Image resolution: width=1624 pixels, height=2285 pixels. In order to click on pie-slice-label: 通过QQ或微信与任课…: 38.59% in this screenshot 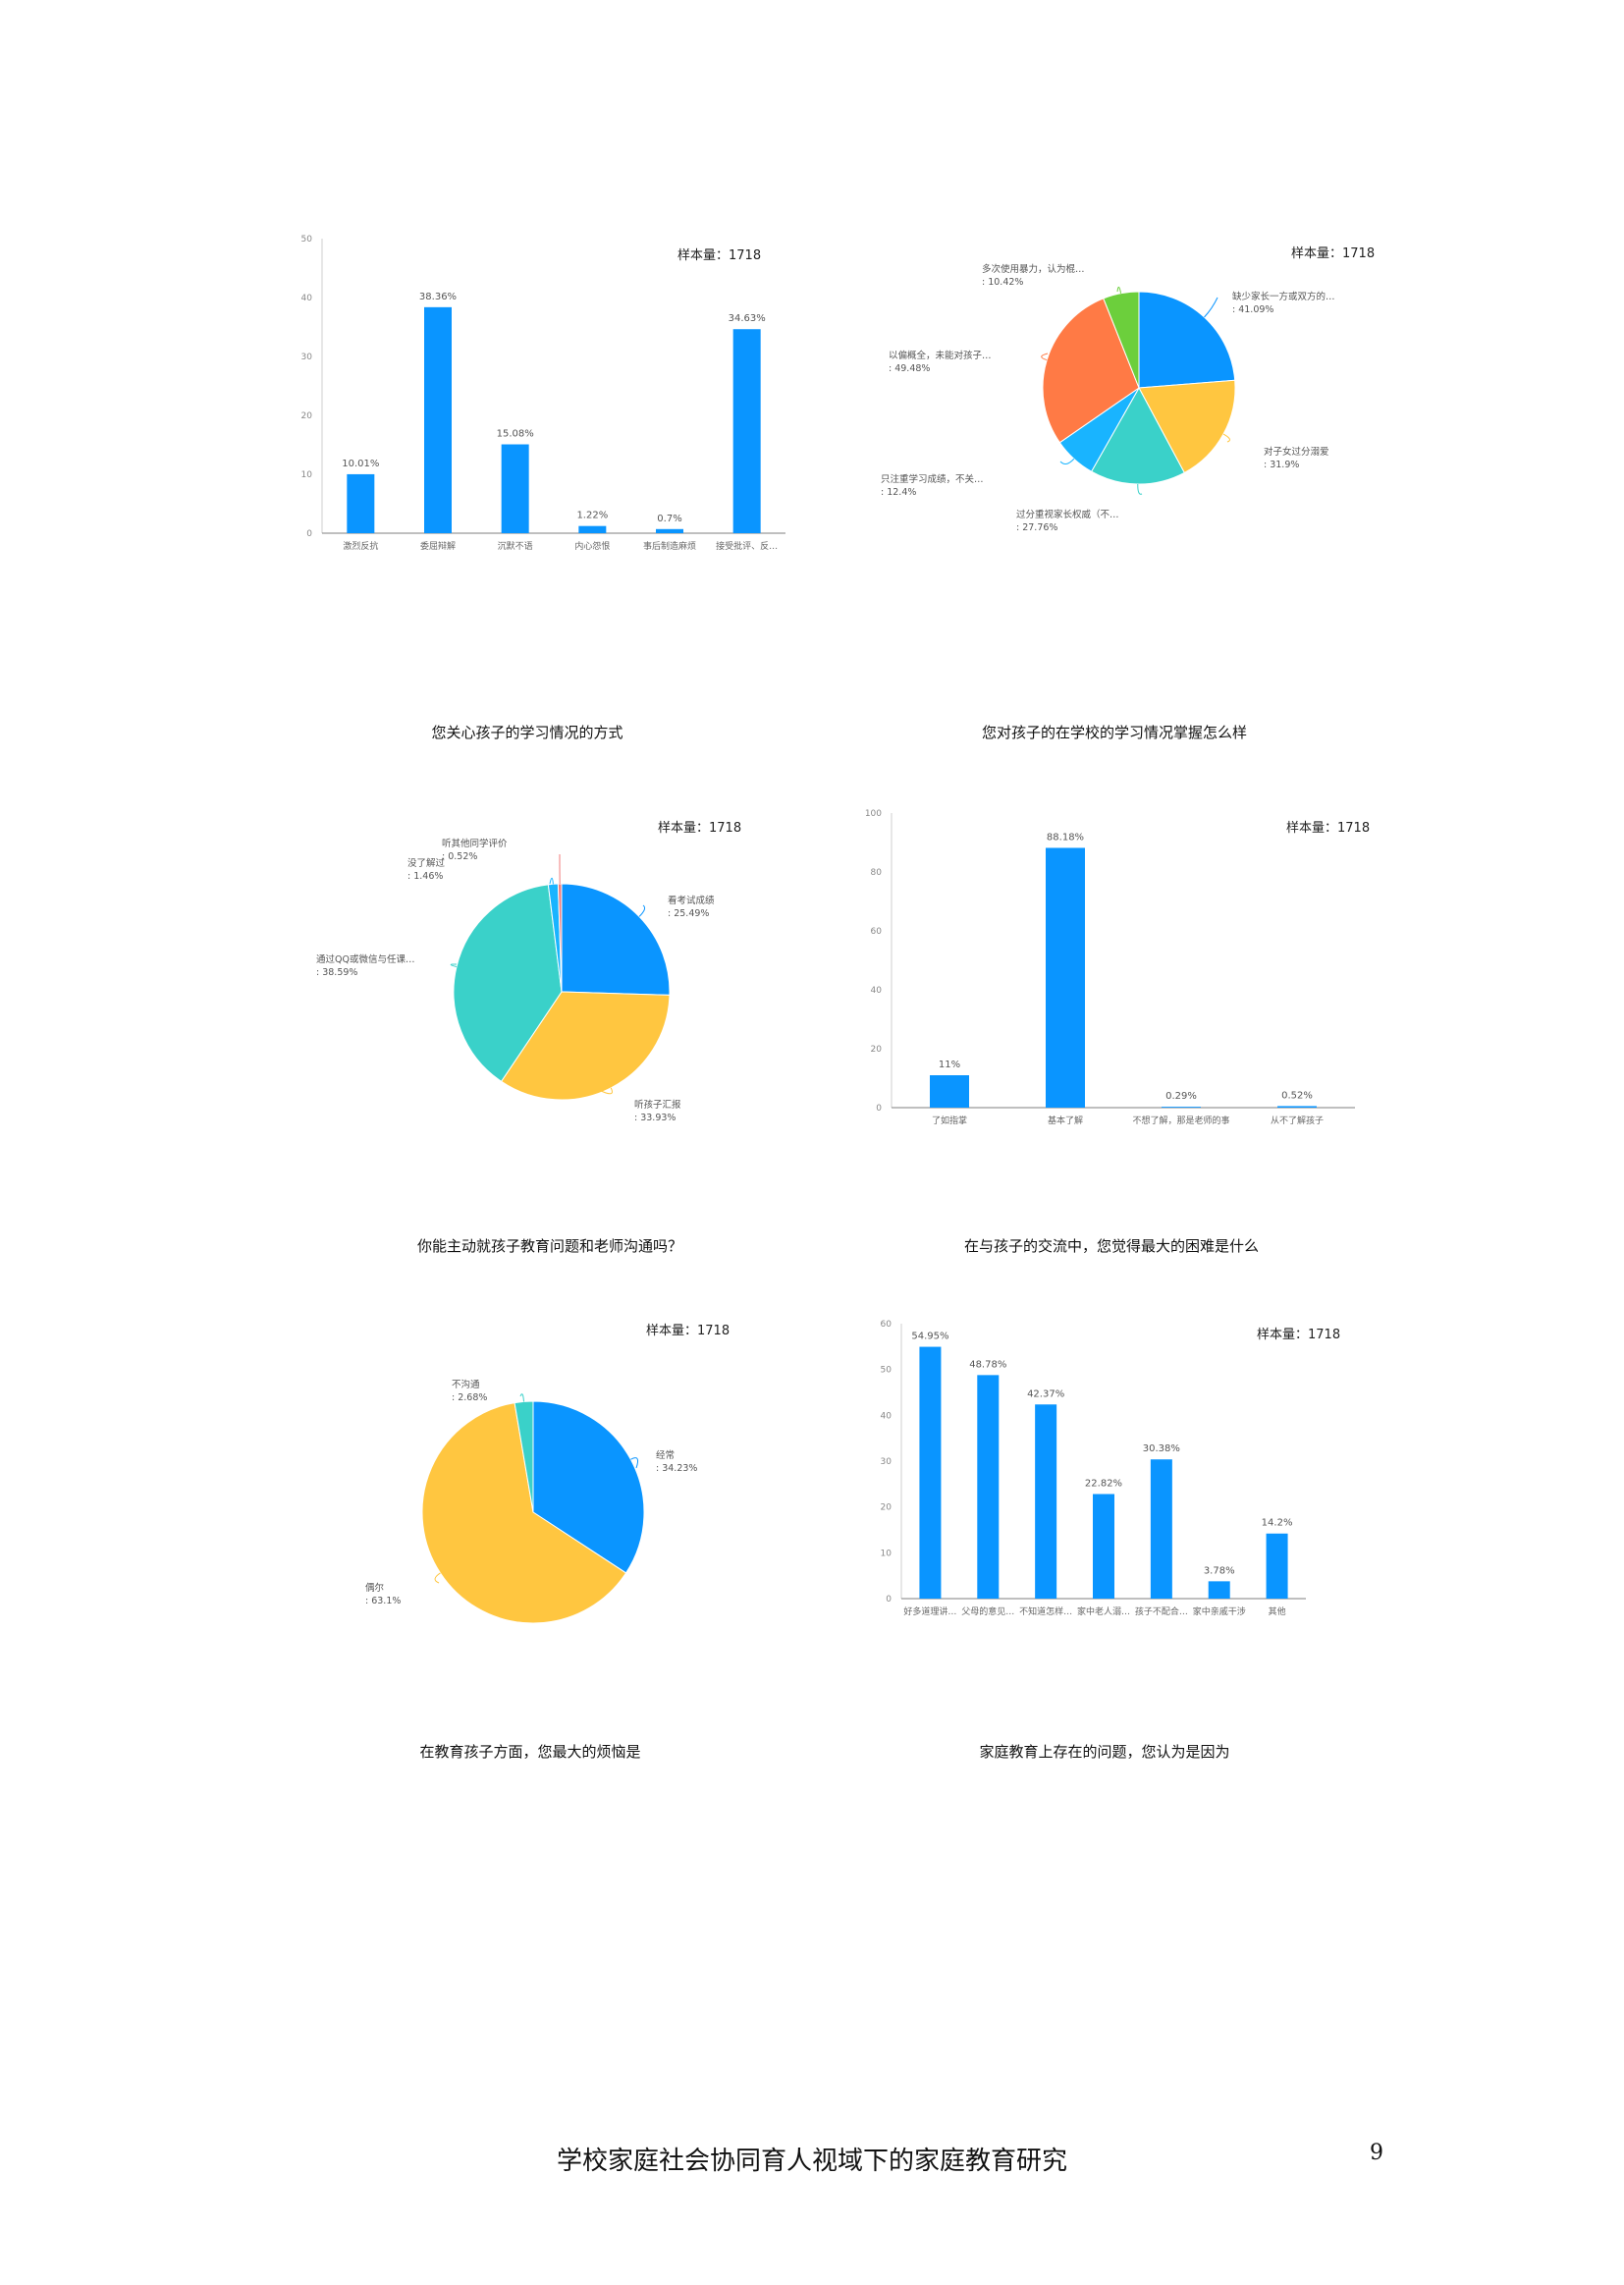, I will do `click(365, 965)`.